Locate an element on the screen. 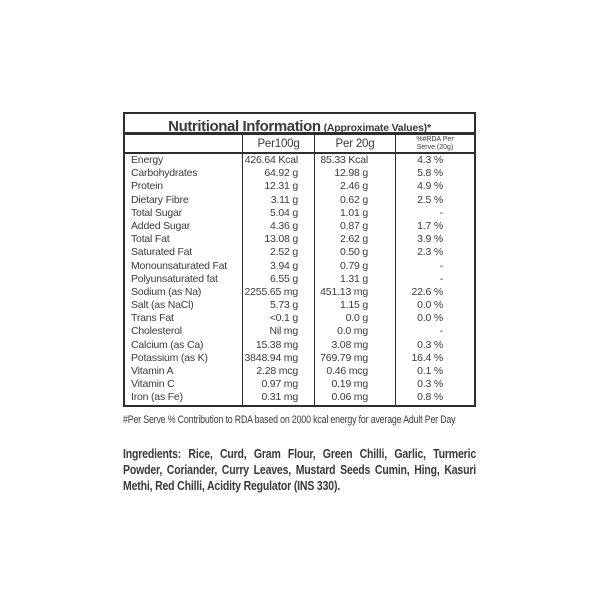 Image resolution: width=600 pixels, height=600 pixels. row-nutrient-label: Added Sugar is located at coordinates (161, 225).